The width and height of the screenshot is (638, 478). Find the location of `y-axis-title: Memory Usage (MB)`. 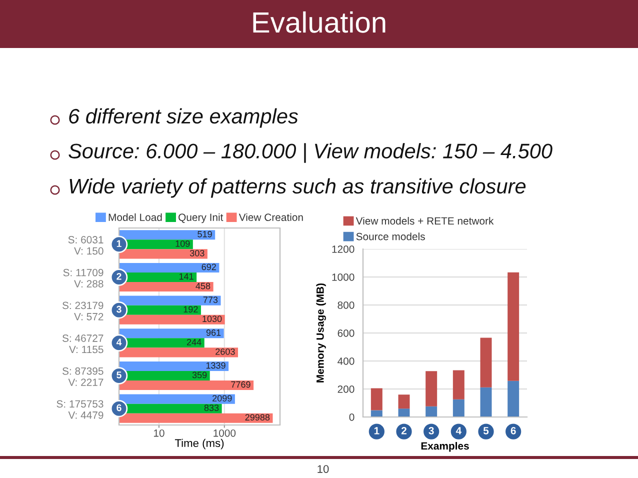

y-axis-title: Memory Usage (MB) is located at coordinates (321, 332).